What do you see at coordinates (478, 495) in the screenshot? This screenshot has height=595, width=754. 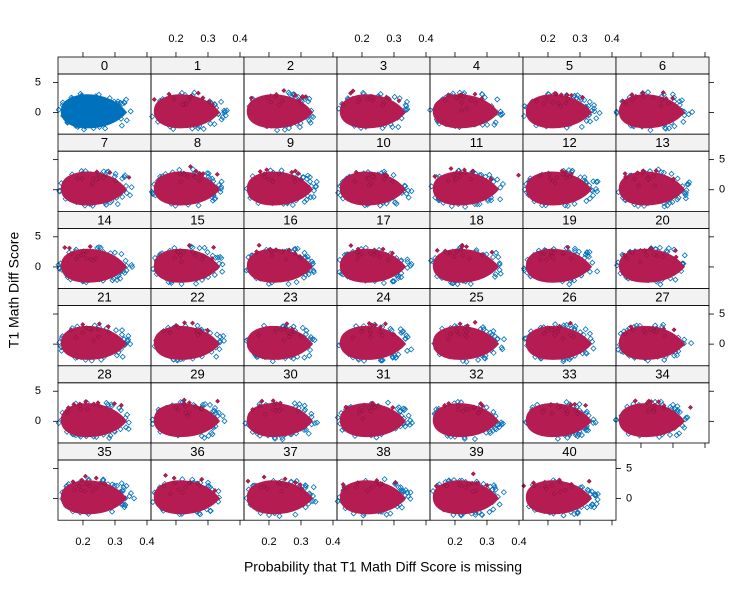 I see `panel: 39 0.2 0.3 0.4` at bounding box center [478, 495].